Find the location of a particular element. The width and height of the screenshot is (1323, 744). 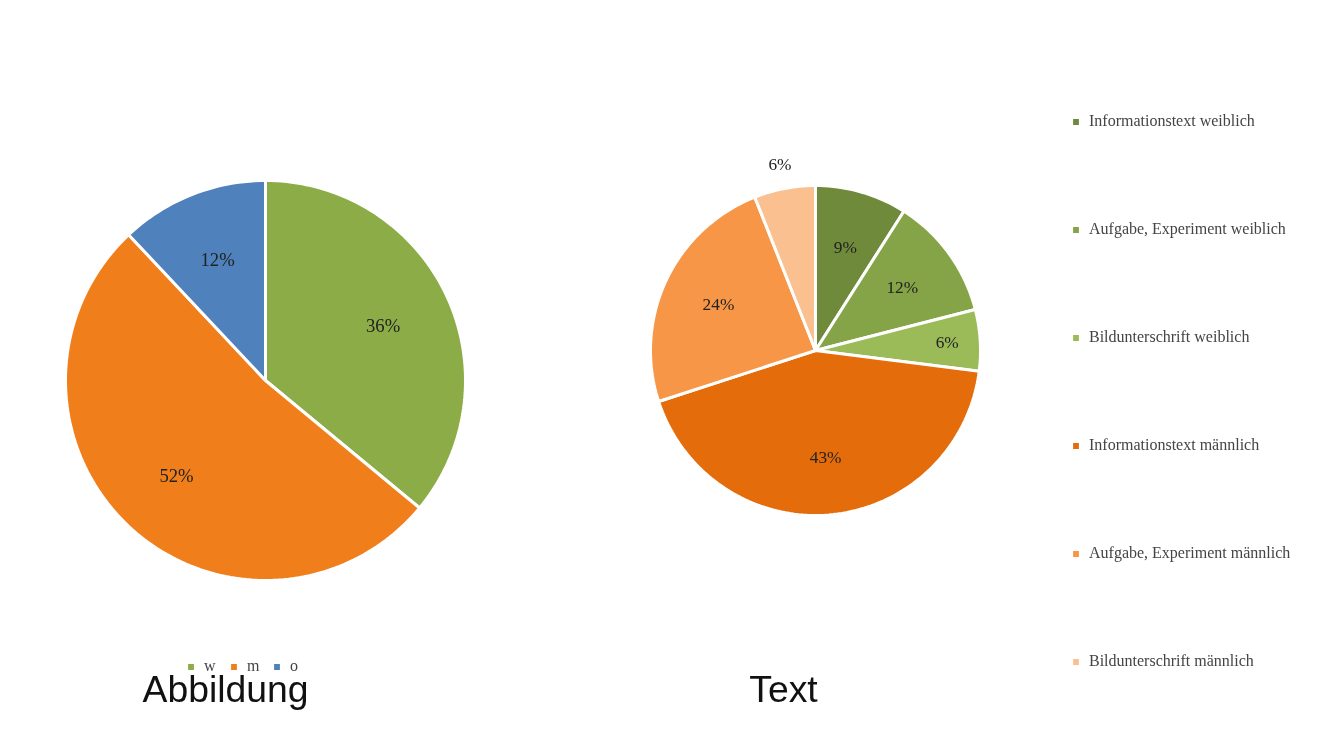

data-label: 24% is located at coordinates (718, 305).